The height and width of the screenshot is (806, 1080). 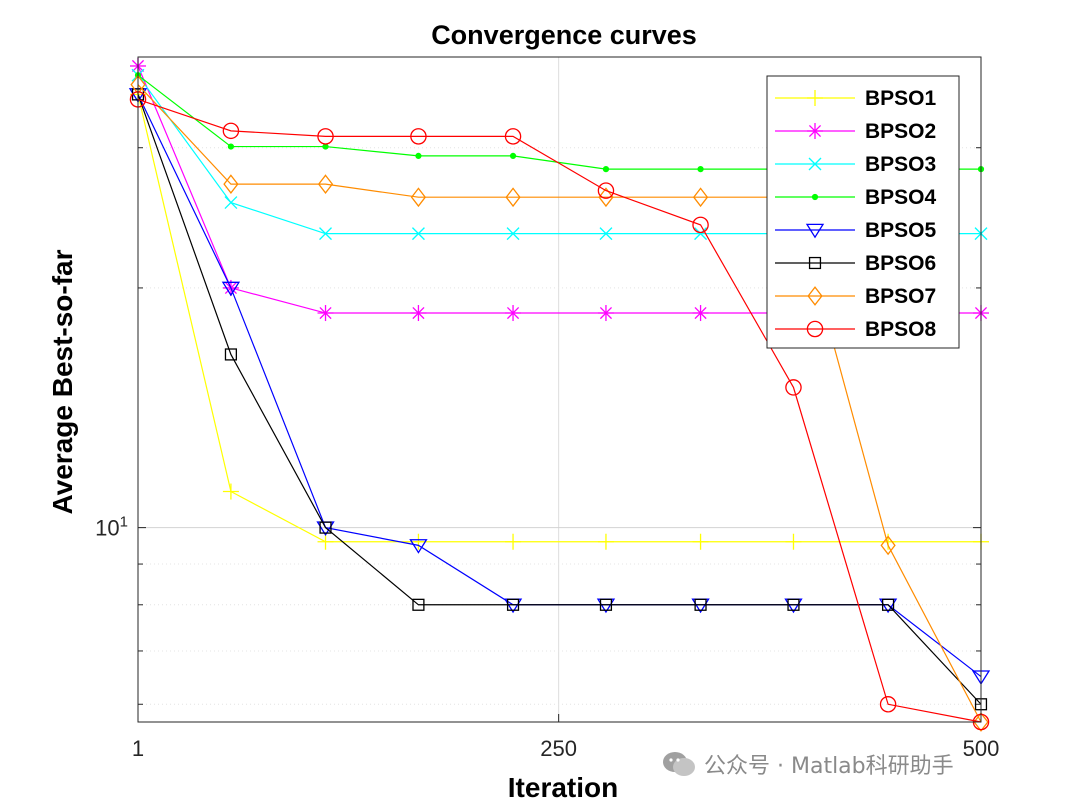 What do you see at coordinates (901, 230) in the screenshot?
I see `legend-label: BPSO5` at bounding box center [901, 230].